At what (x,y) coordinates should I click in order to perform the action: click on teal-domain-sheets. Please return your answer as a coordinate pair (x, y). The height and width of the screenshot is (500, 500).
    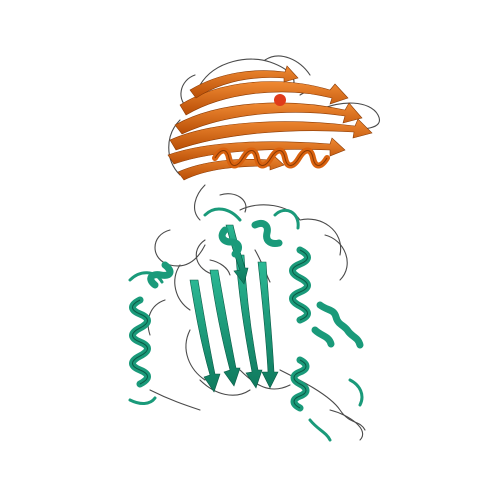
    Looking at the image, I should click on (234, 308).